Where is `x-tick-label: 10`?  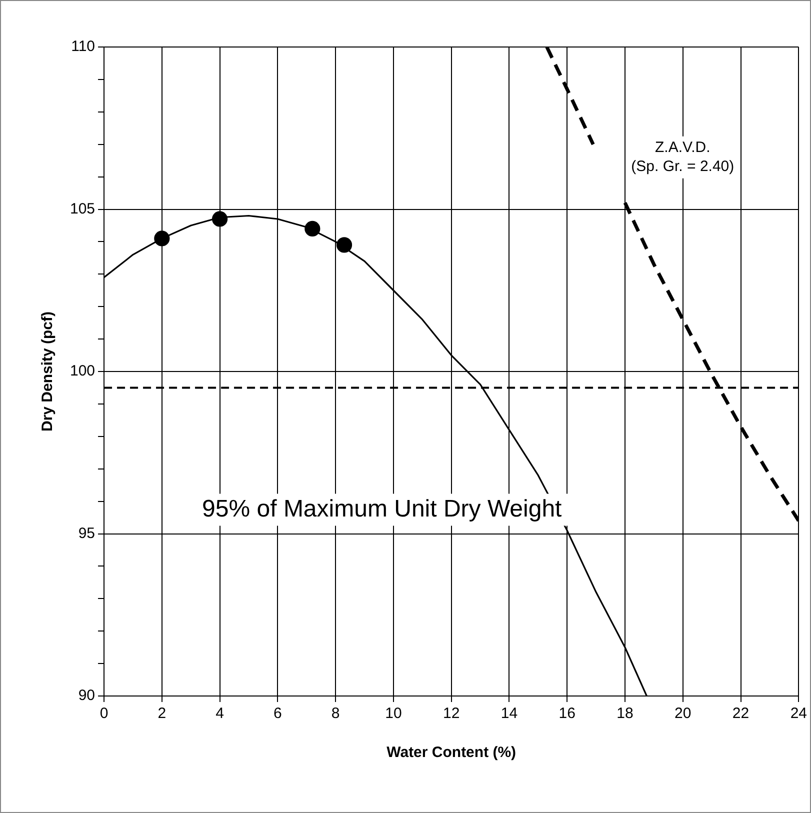 x-tick-label: 10 is located at coordinates (393, 713).